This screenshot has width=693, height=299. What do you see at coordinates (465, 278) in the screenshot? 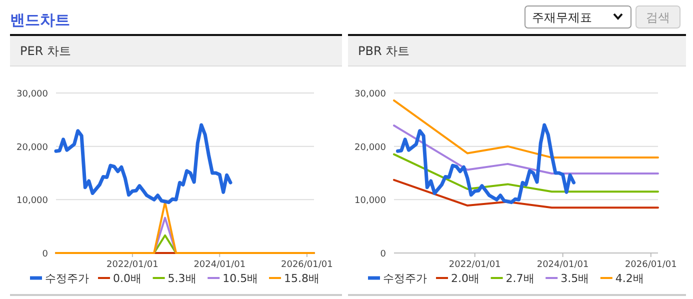
I see `legend-label: 2.0배` at bounding box center [465, 278].